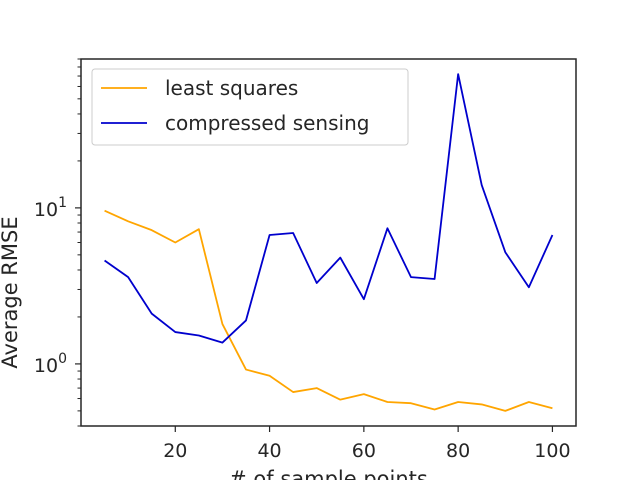 The image size is (640, 480). I want to click on x-axis-label: # of sample points, so click(328, 473).